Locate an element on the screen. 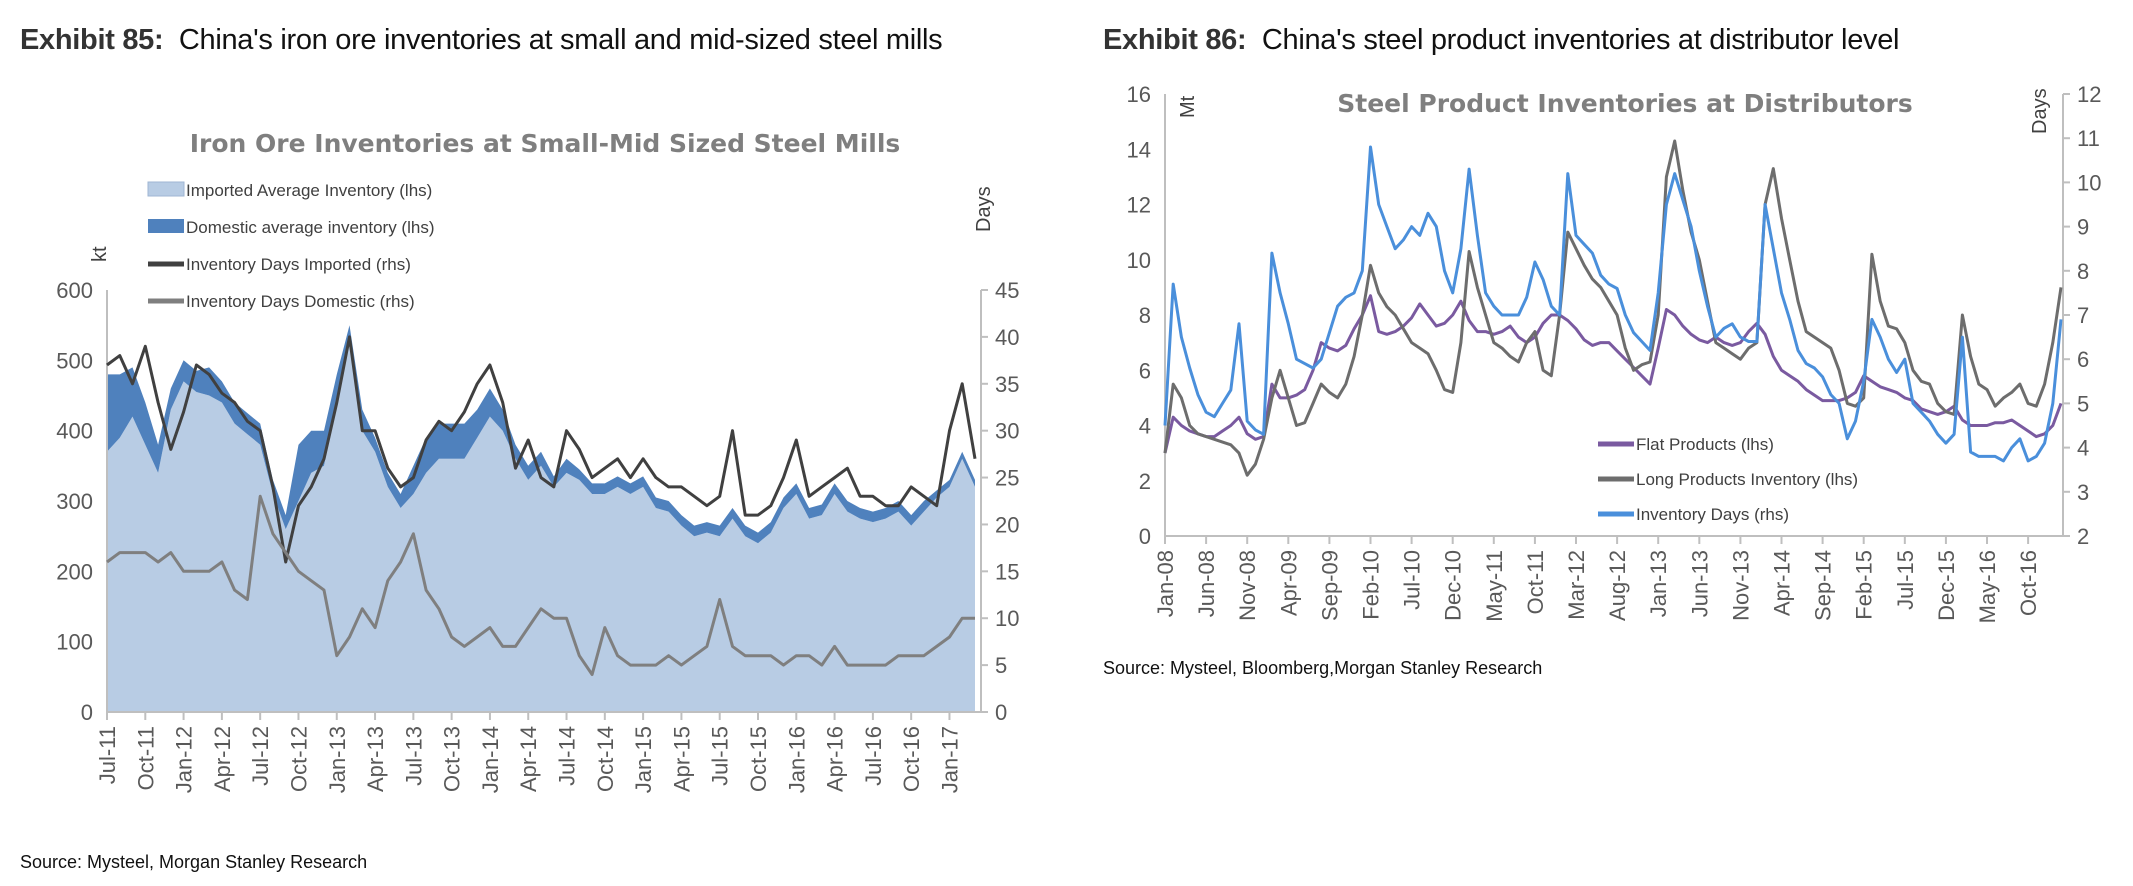  legend-label: Inventory Days Domestic (rhs) is located at coordinates (300, 301).